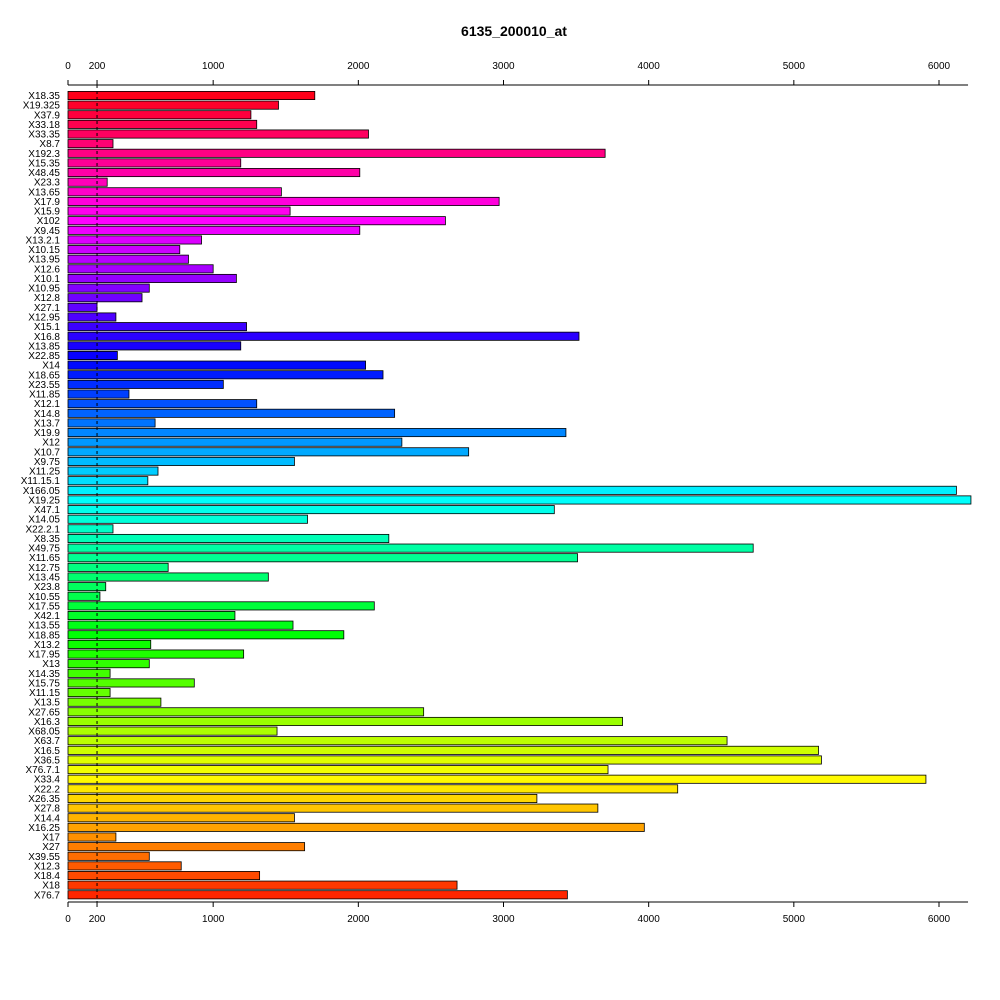 The height and width of the screenshot is (1000, 1000). Describe the element at coordinates (47, 876) in the screenshot. I see `category-label: X18.4` at that location.